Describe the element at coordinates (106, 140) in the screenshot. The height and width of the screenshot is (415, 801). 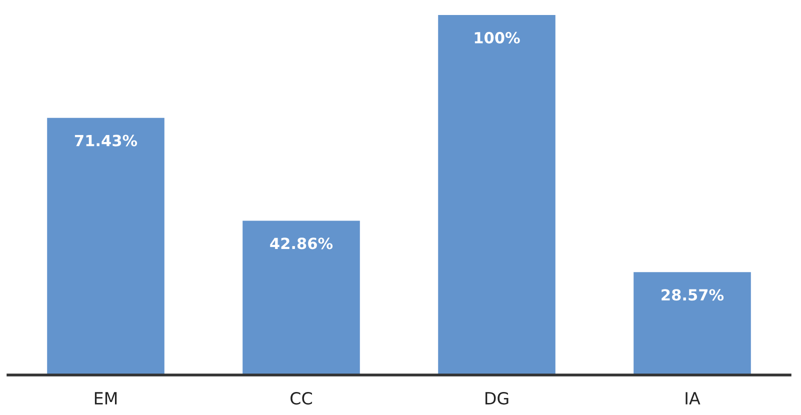
I see `data-label: 71.43%` at that location.